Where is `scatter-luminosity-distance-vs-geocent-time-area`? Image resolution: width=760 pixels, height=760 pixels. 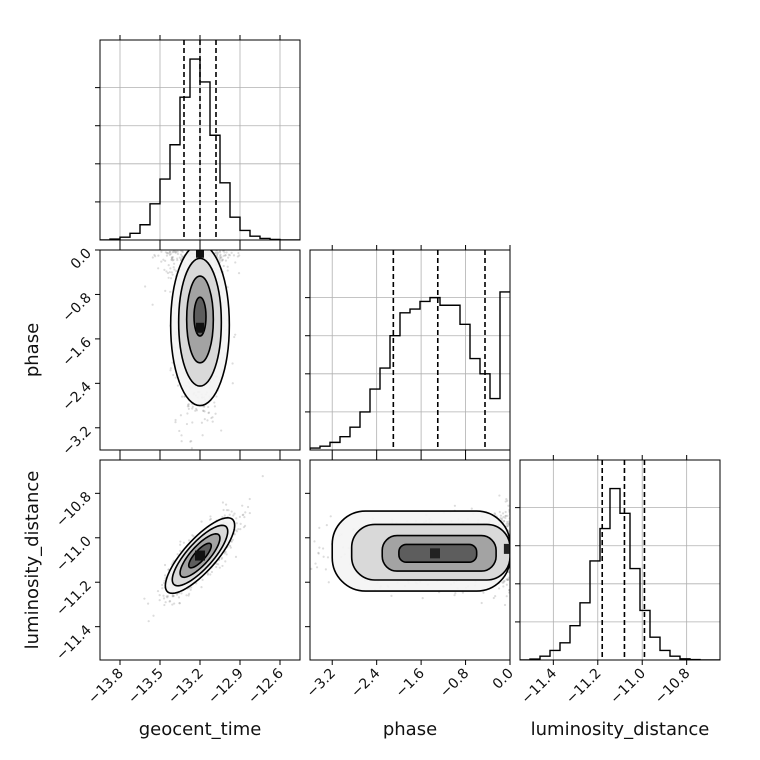
scatter-luminosity-distance-vs-geocent-time-area is located at coordinates (203, 549).